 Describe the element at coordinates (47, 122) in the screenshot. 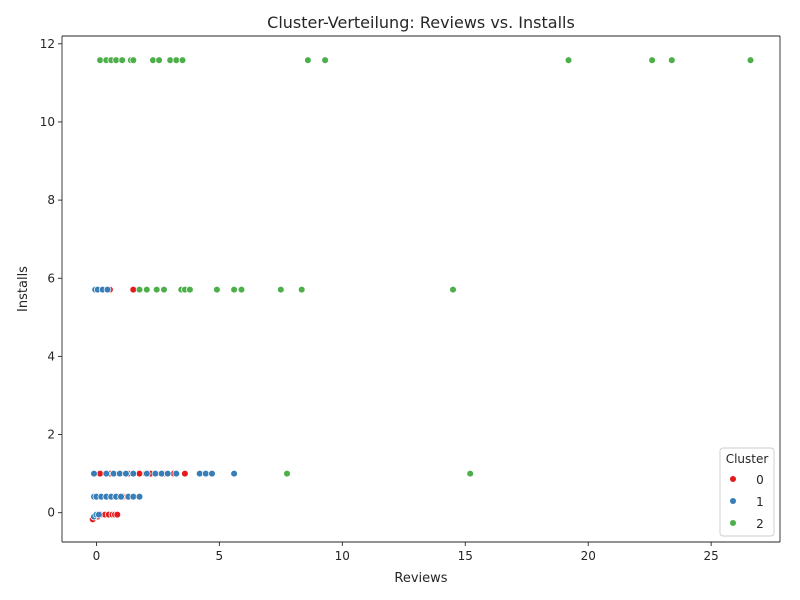

I see `y-tick-label: 10` at that location.